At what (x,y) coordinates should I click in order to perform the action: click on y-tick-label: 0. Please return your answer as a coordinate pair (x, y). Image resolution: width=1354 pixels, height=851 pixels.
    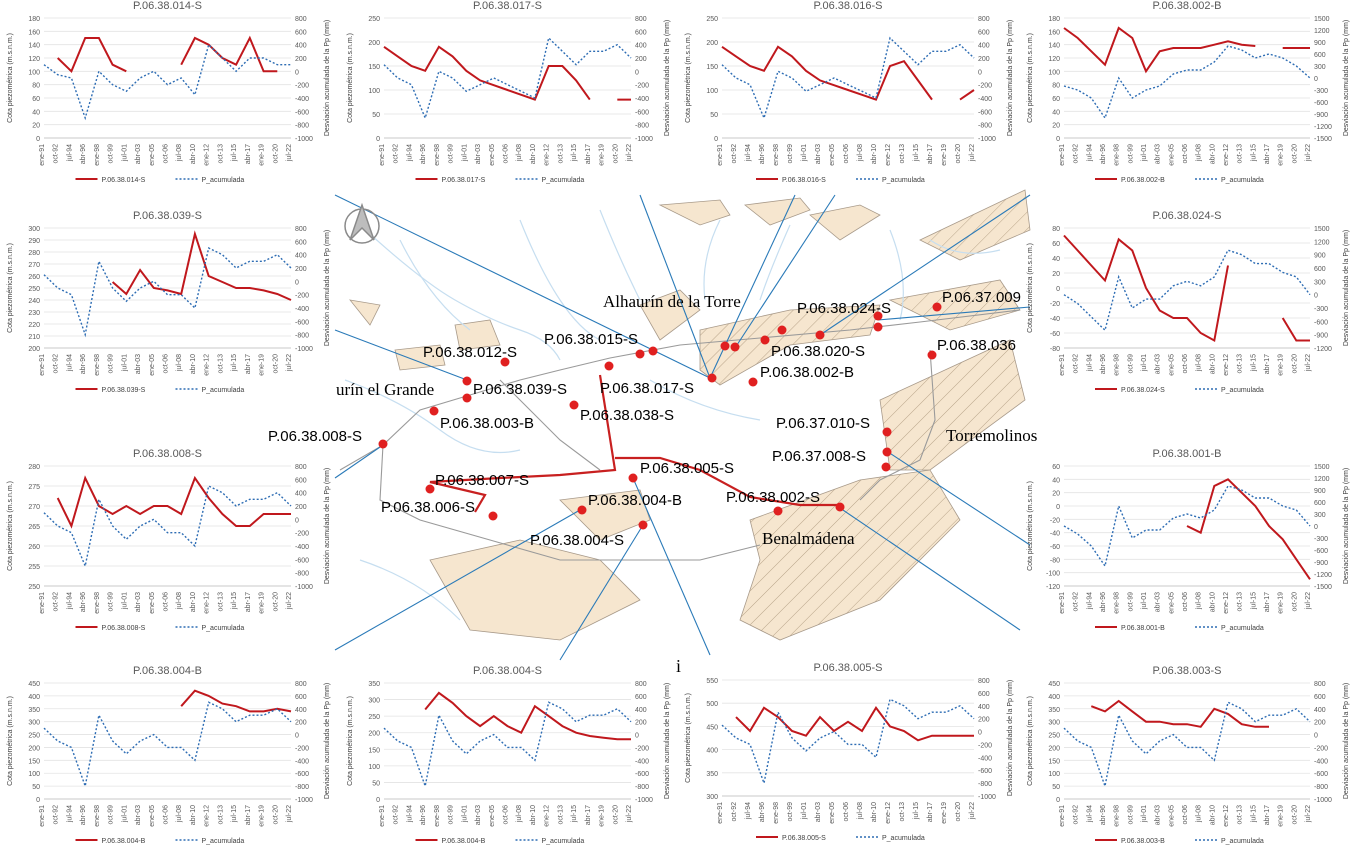
    Looking at the image, I should click on (1058, 289).